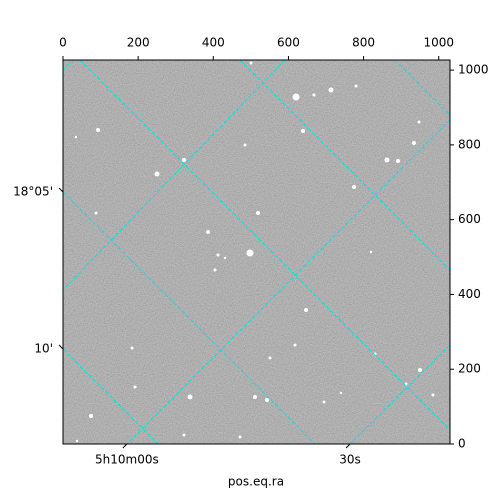 Image resolution: width=500 pixels, height=500 pixels. I want to click on y-tick-label: 0, so click(462, 444).